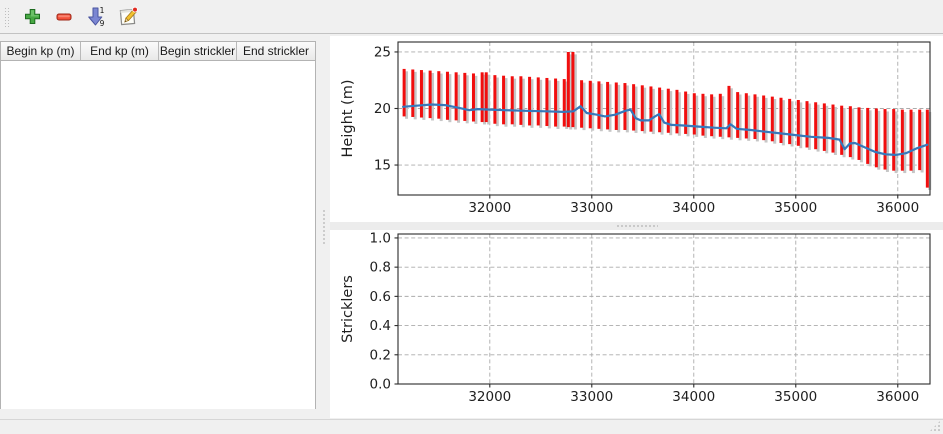 This screenshot has height=434, width=943. What do you see at coordinates (348, 119) in the screenshot?
I see `svg-text: Height (m)` at bounding box center [348, 119].